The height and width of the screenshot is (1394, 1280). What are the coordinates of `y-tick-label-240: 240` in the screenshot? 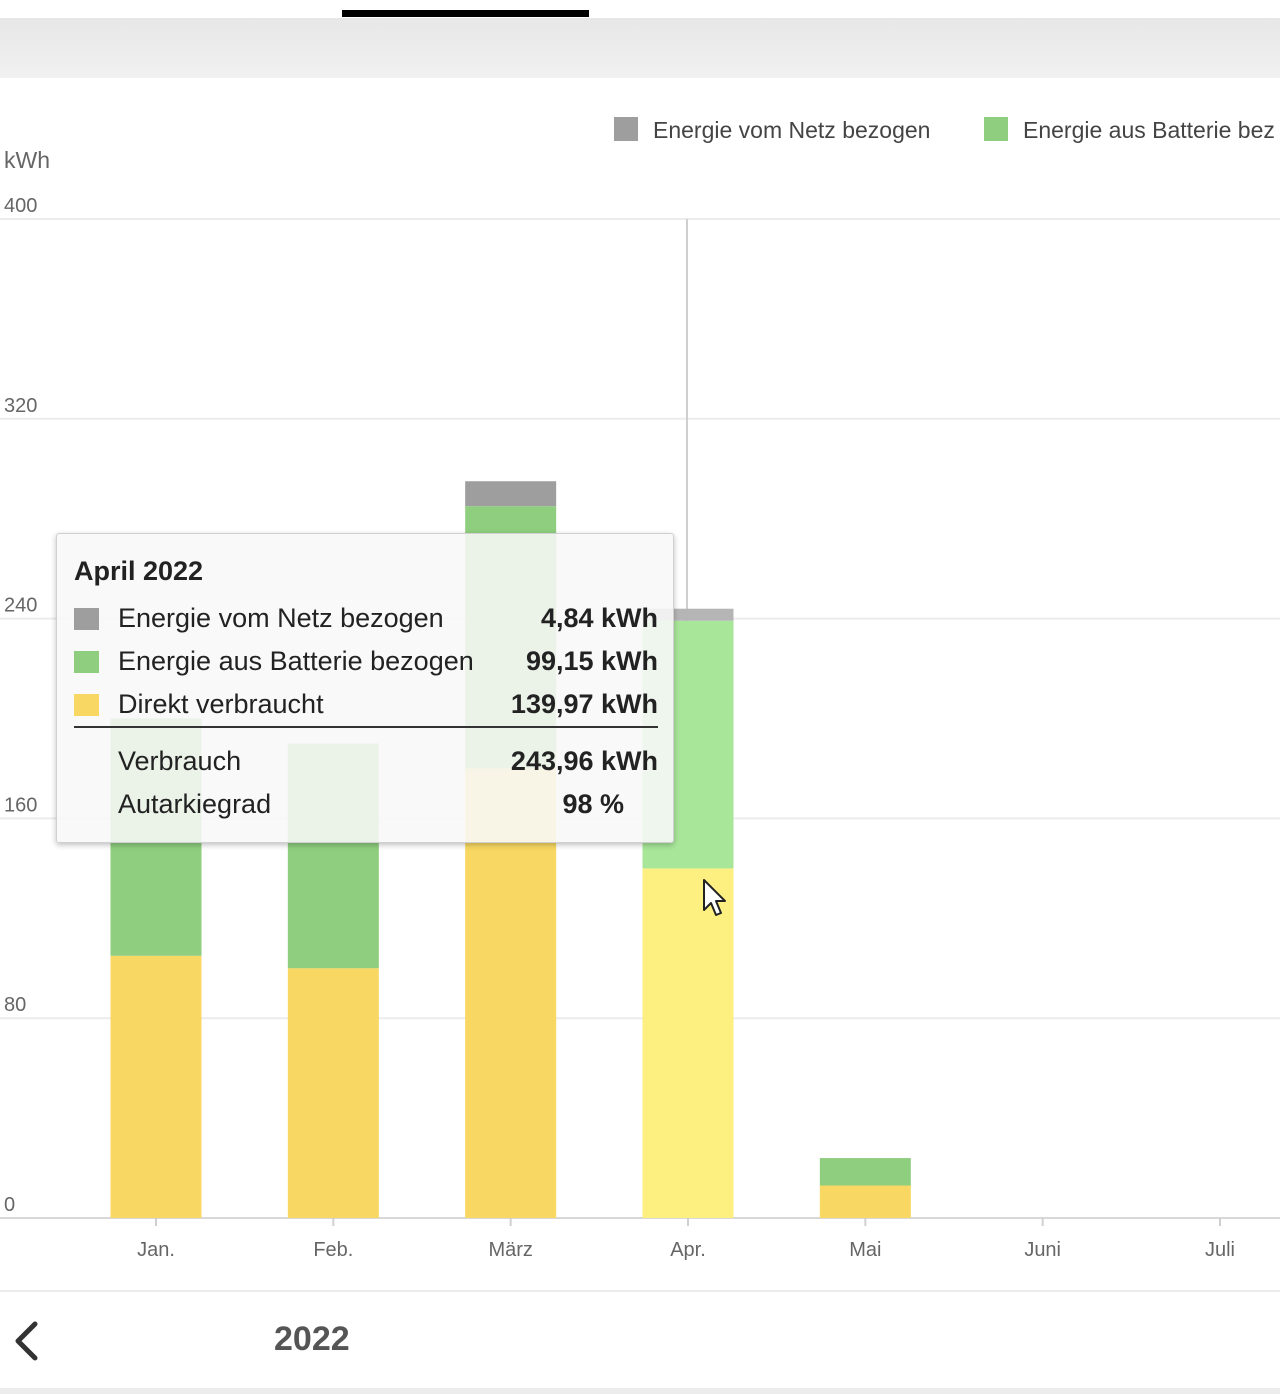 It's located at (20, 606).